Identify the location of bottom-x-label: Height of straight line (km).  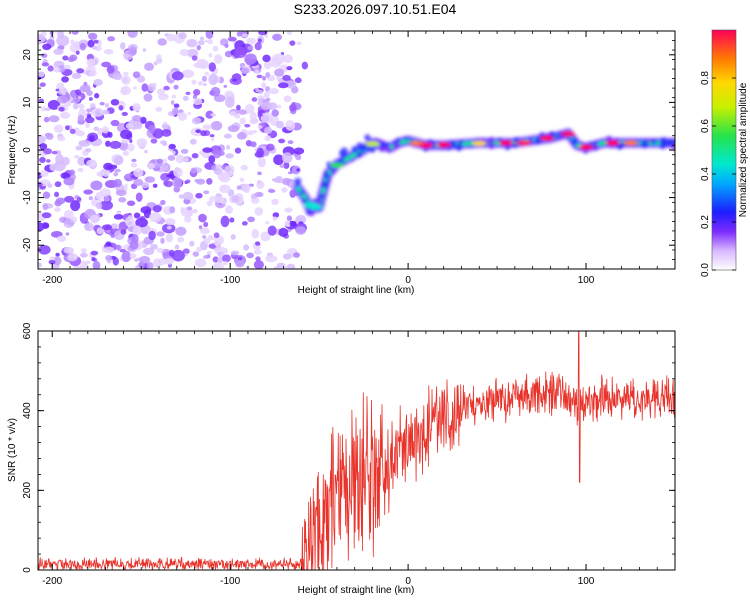
(356, 590).